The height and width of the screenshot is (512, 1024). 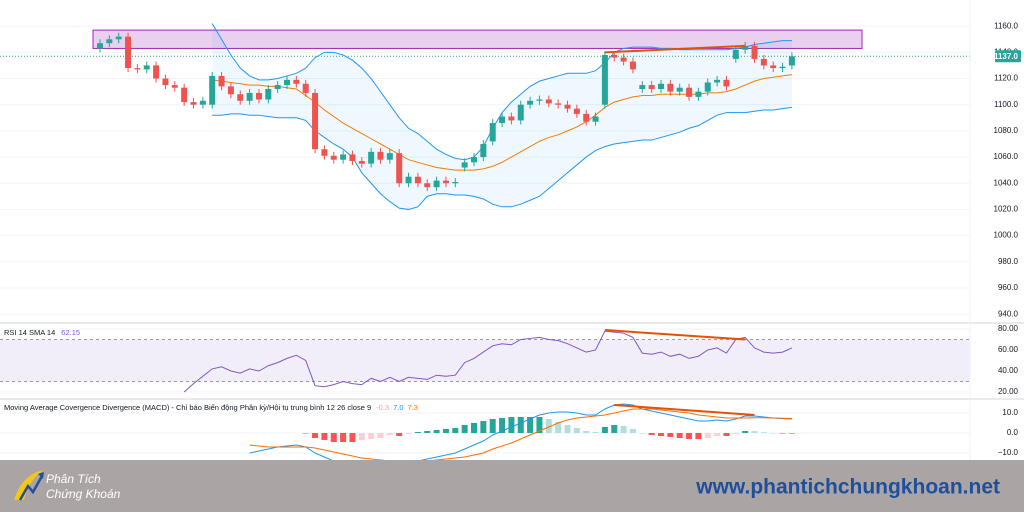 What do you see at coordinates (1006, 25) in the screenshot?
I see `y-tick-label: 1160.0` at bounding box center [1006, 25].